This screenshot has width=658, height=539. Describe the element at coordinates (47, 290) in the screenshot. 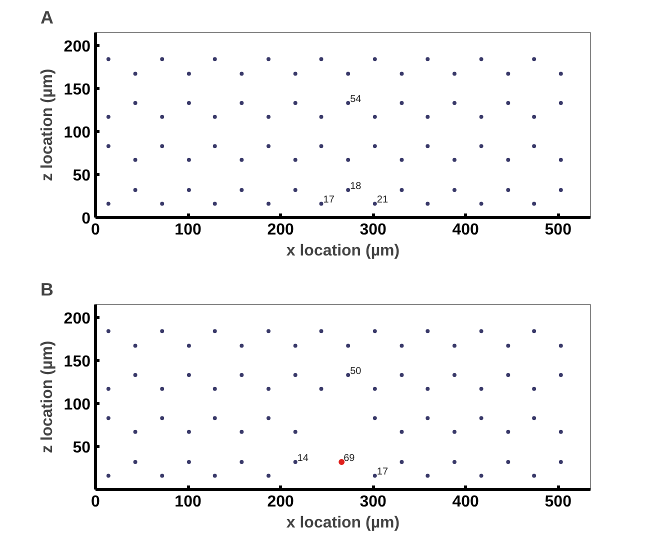

I see `chart-title: B` at that location.